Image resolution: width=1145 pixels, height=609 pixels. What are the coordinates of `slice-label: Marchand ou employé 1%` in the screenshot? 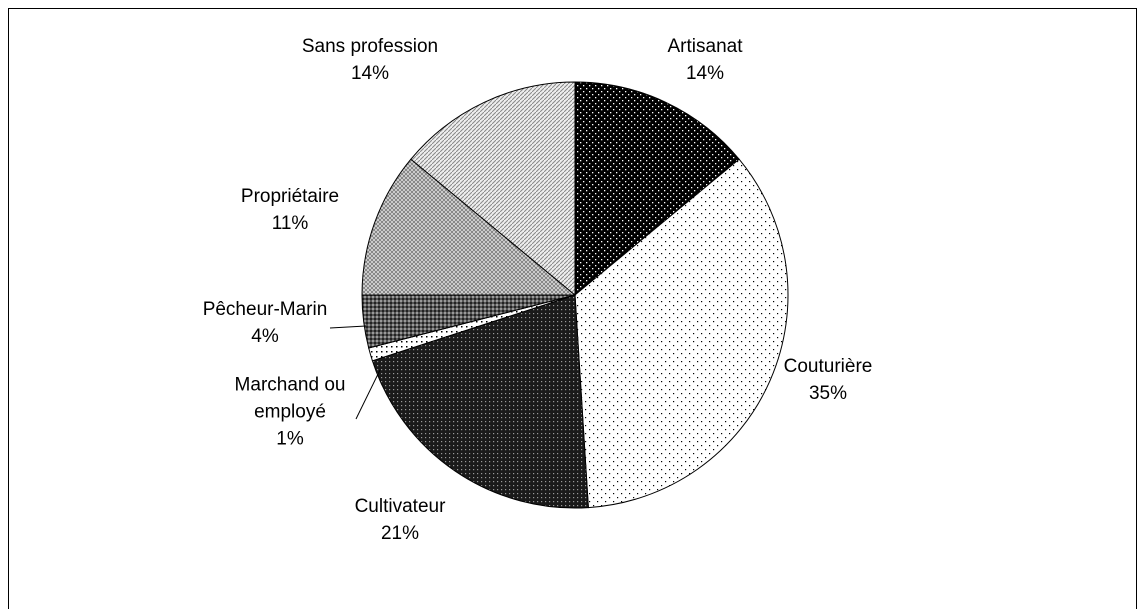 It's located at (290, 412).